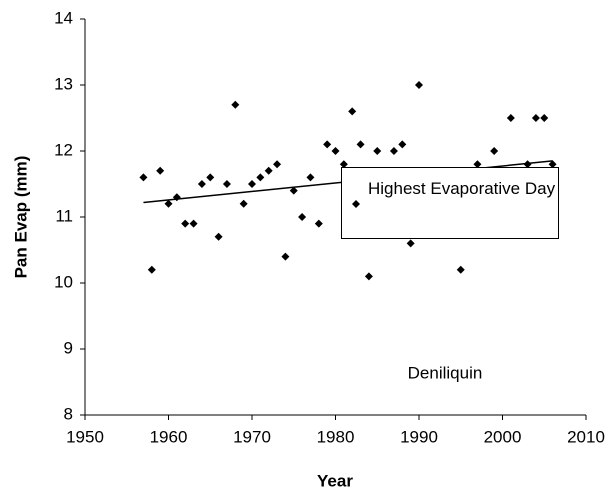 Image resolution: width=614 pixels, height=494 pixels. I want to click on x-tick-label: 1970, so click(252, 436).